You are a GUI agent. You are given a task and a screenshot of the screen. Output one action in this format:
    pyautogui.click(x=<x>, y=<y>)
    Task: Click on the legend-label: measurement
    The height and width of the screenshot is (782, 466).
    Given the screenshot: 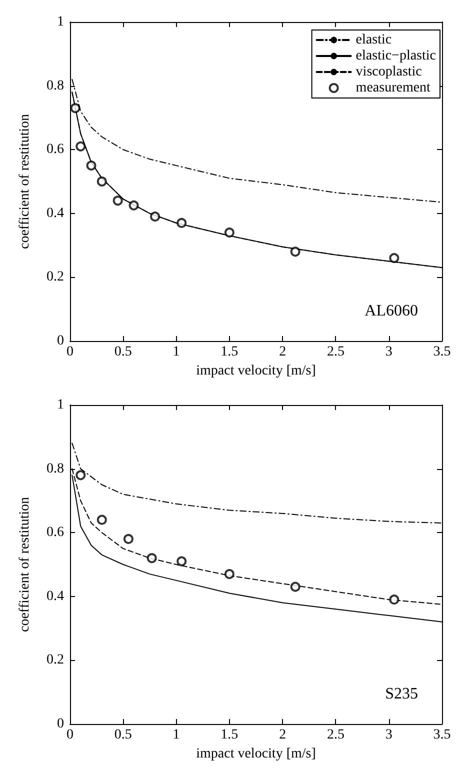 What is the action you would take?
    pyautogui.click(x=393, y=88)
    